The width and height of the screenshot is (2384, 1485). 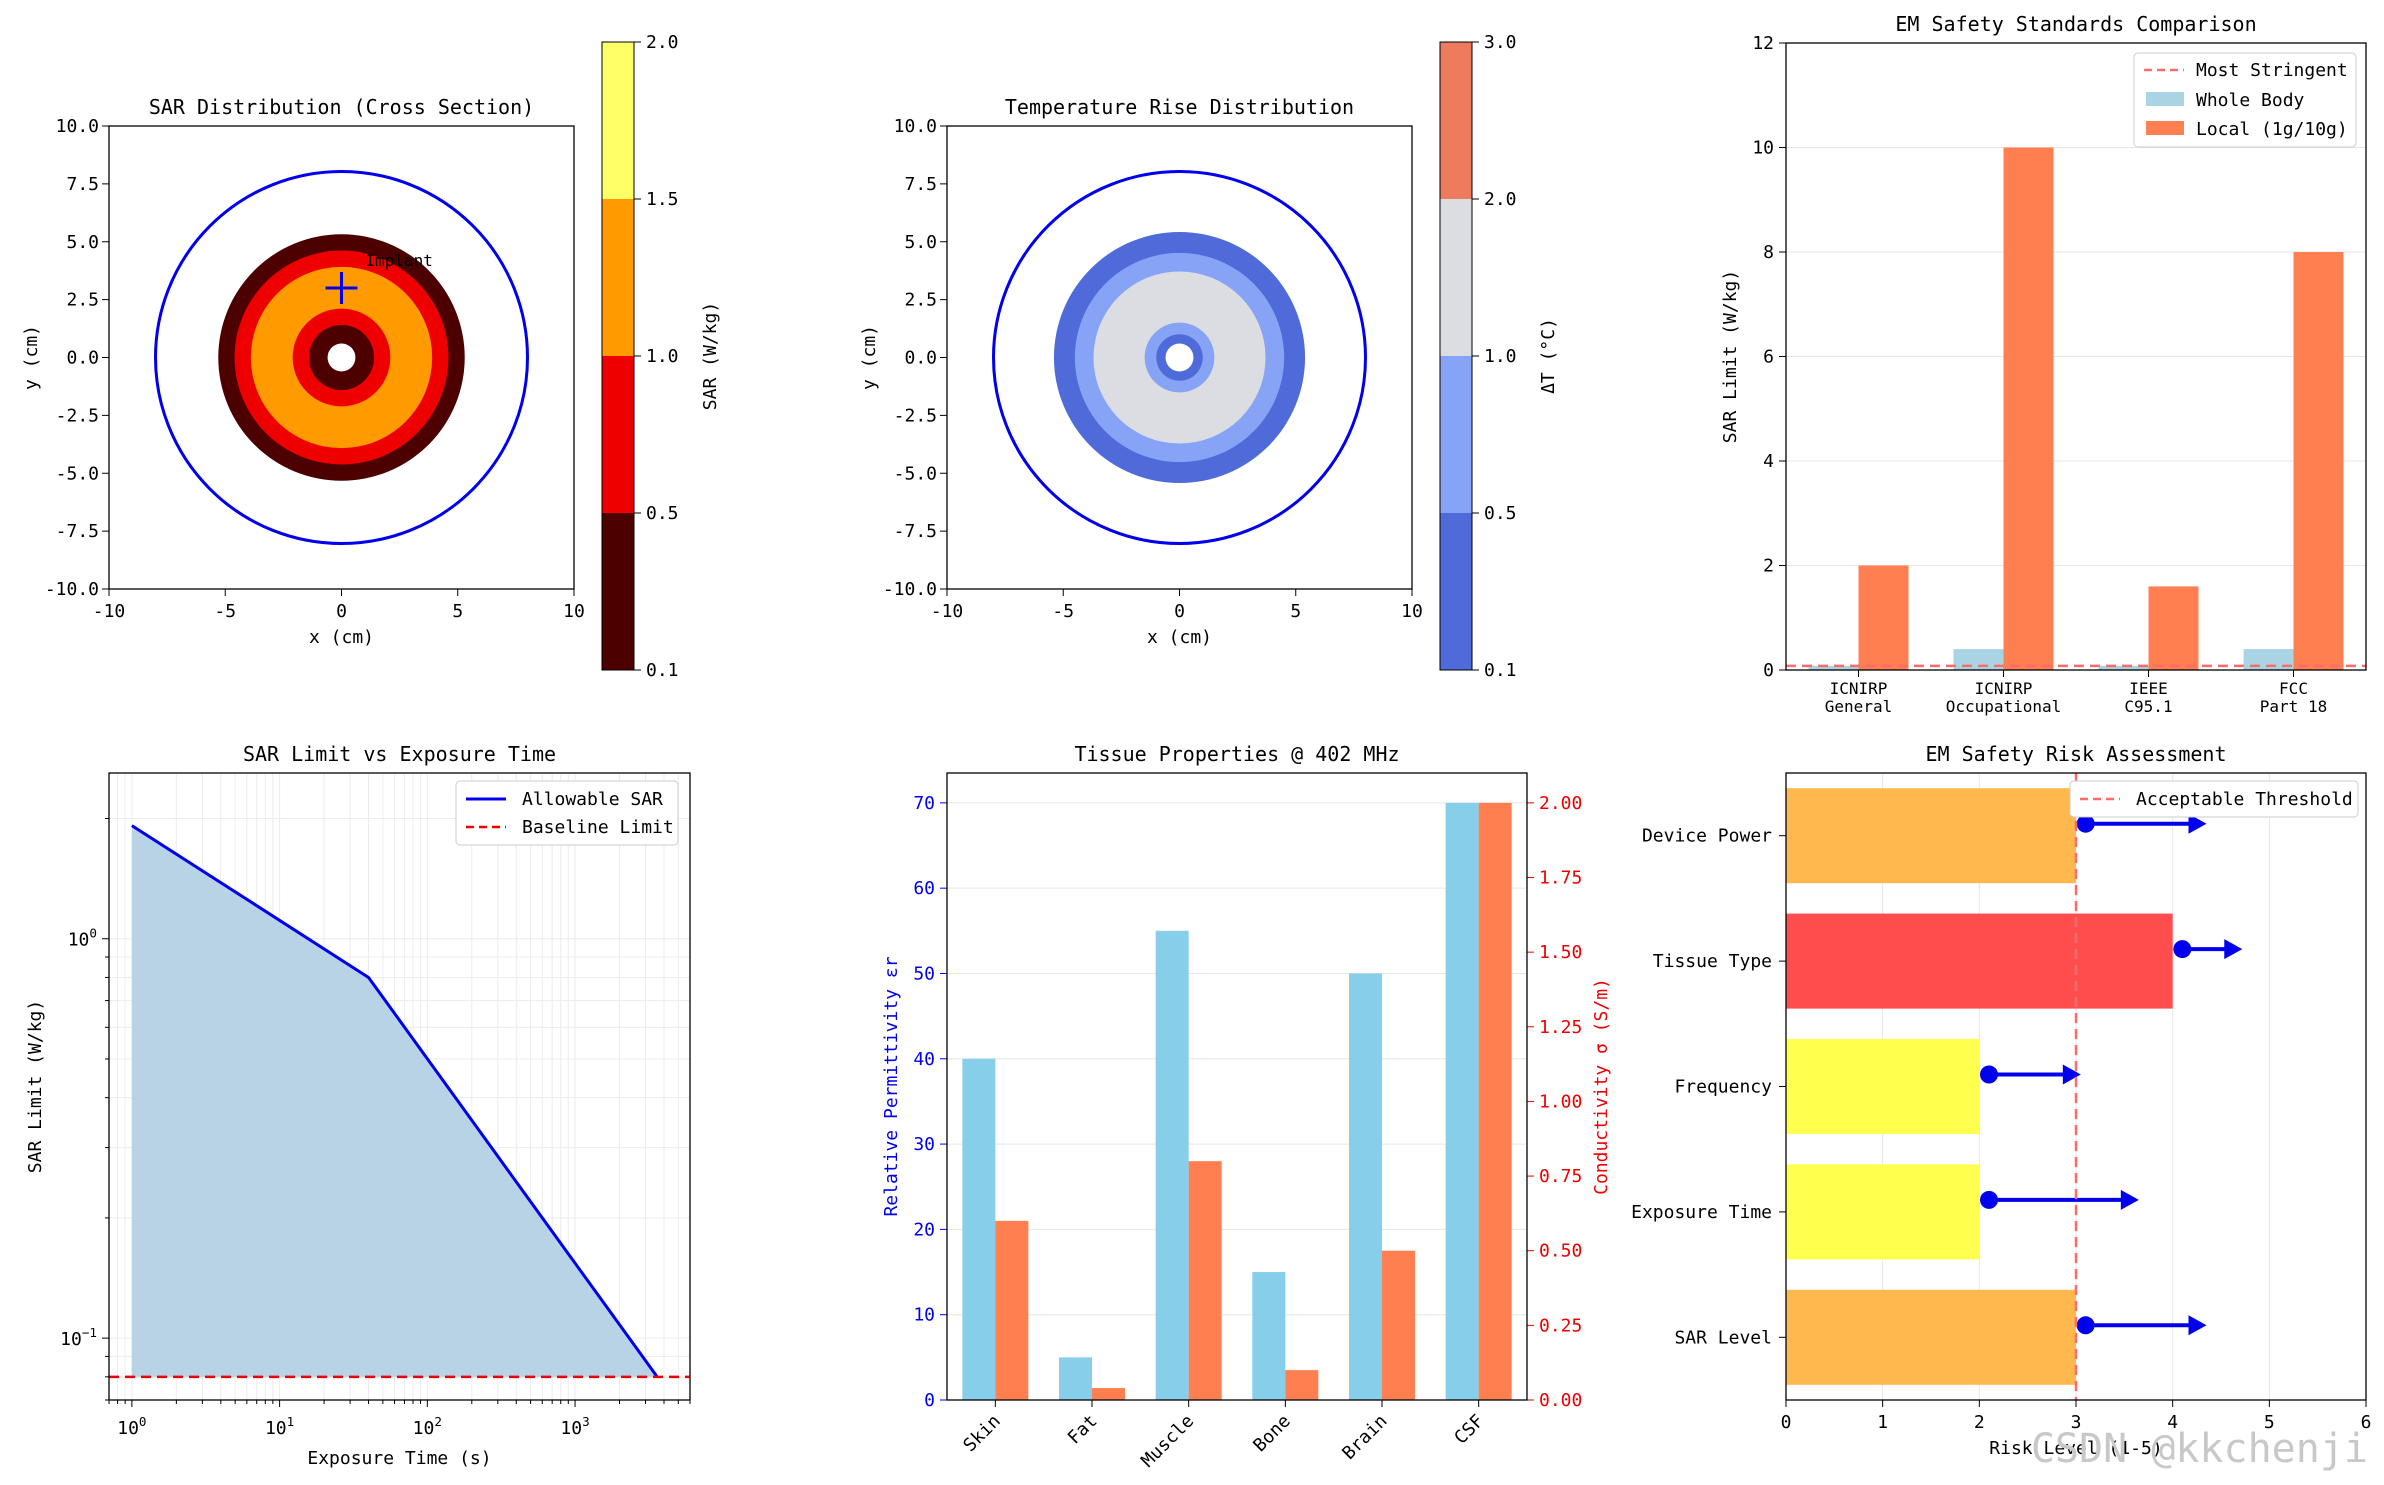 What do you see at coordinates (869, 357) in the screenshot?
I see `y-axis-label: y (cm)` at bounding box center [869, 357].